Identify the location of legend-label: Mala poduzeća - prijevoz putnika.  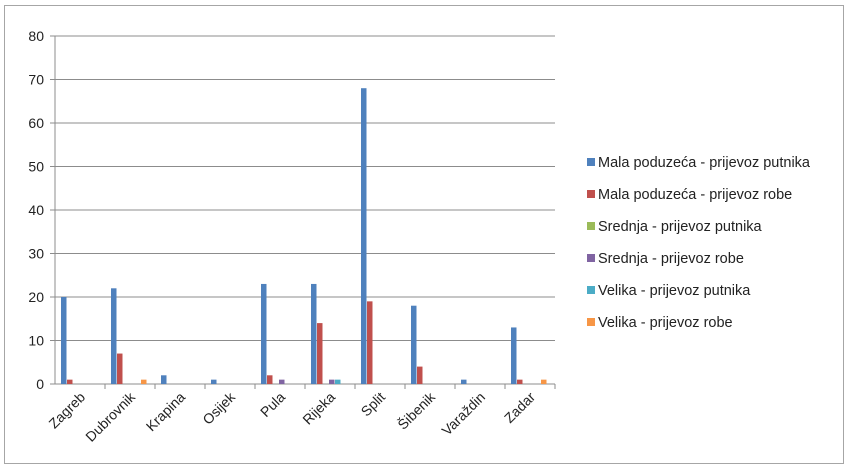
(704, 163).